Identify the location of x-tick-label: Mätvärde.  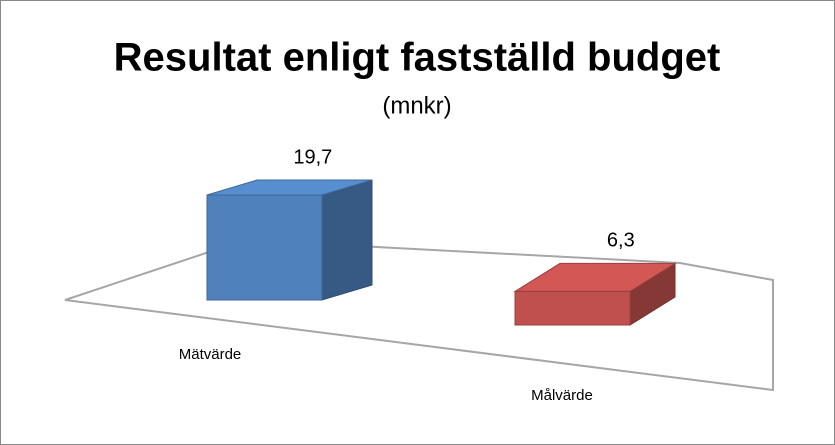
(210, 354).